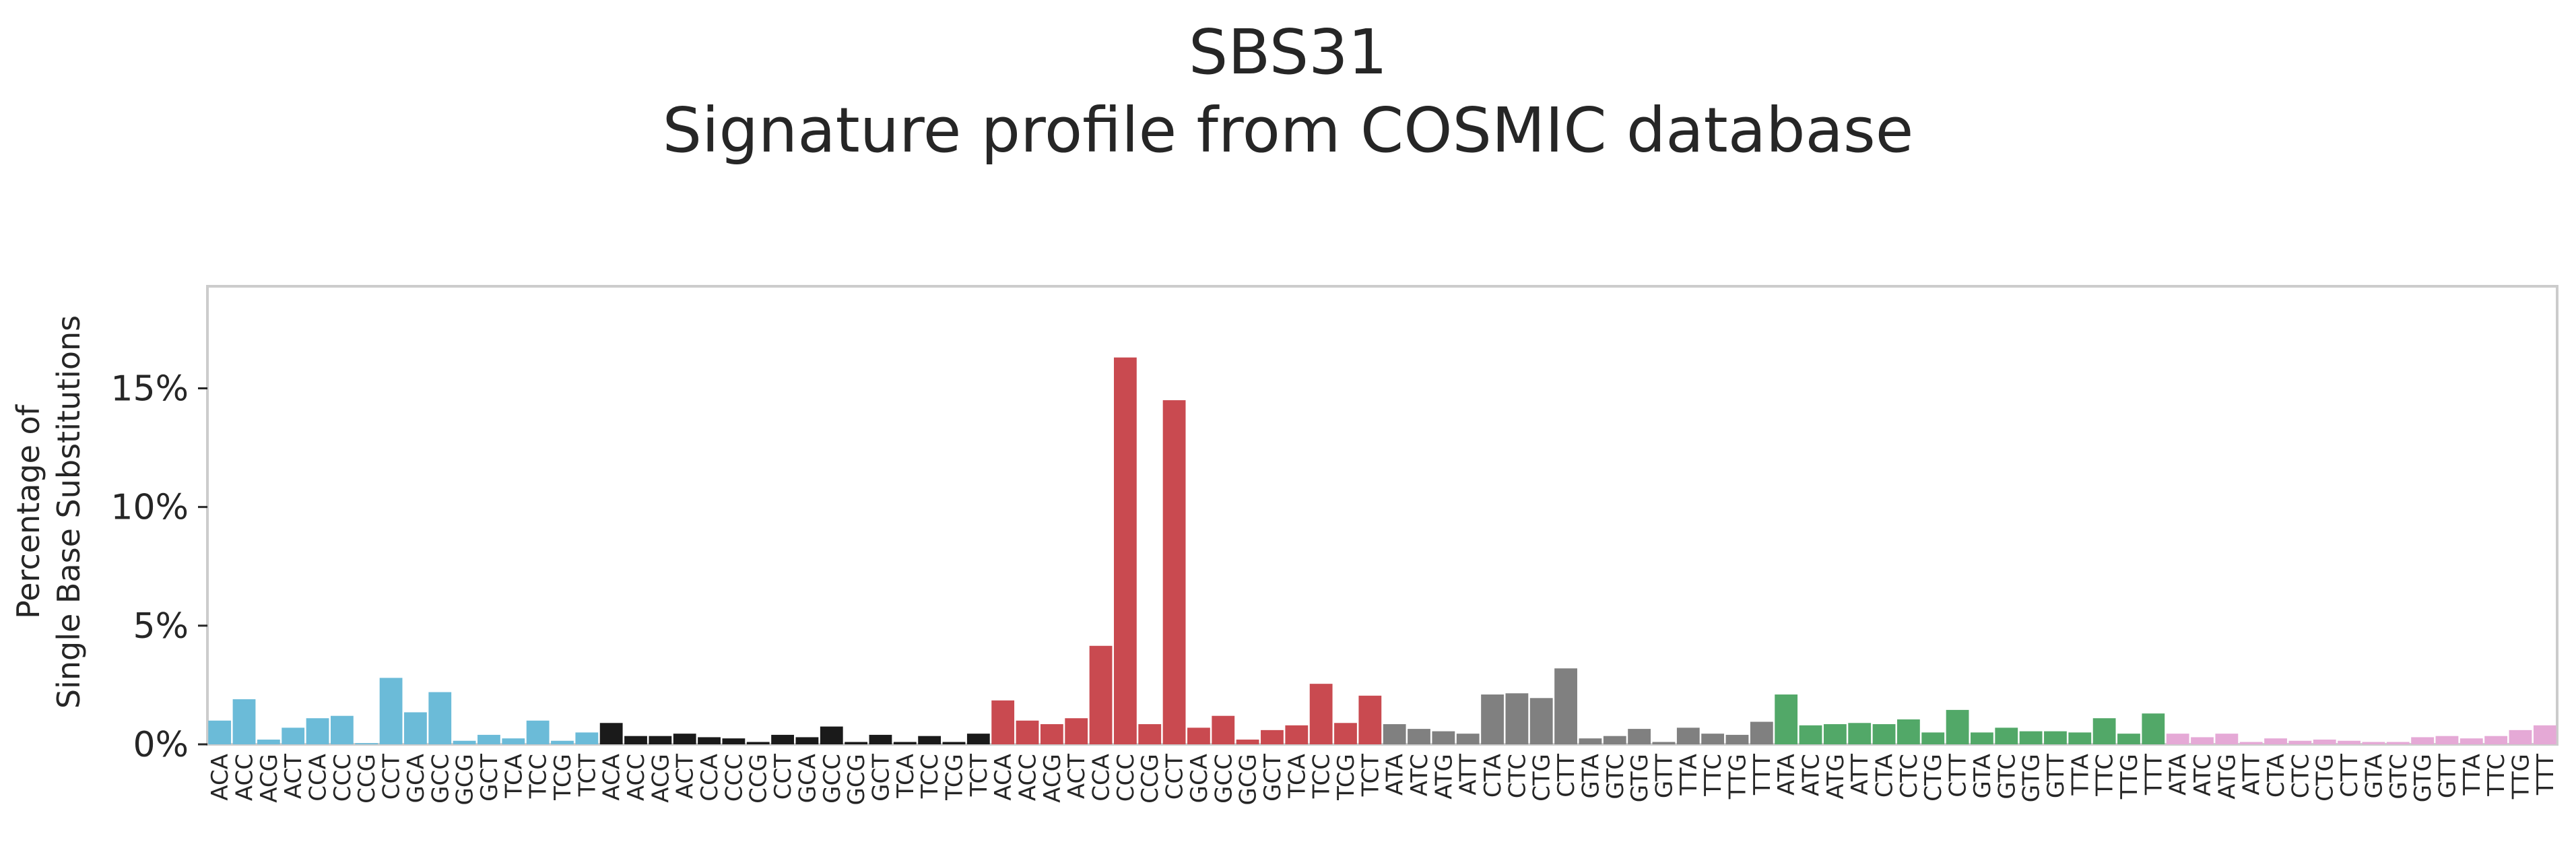 This screenshot has height=842, width=2576. I want to click on x-tick-label-24: GCA, so click(807, 779).